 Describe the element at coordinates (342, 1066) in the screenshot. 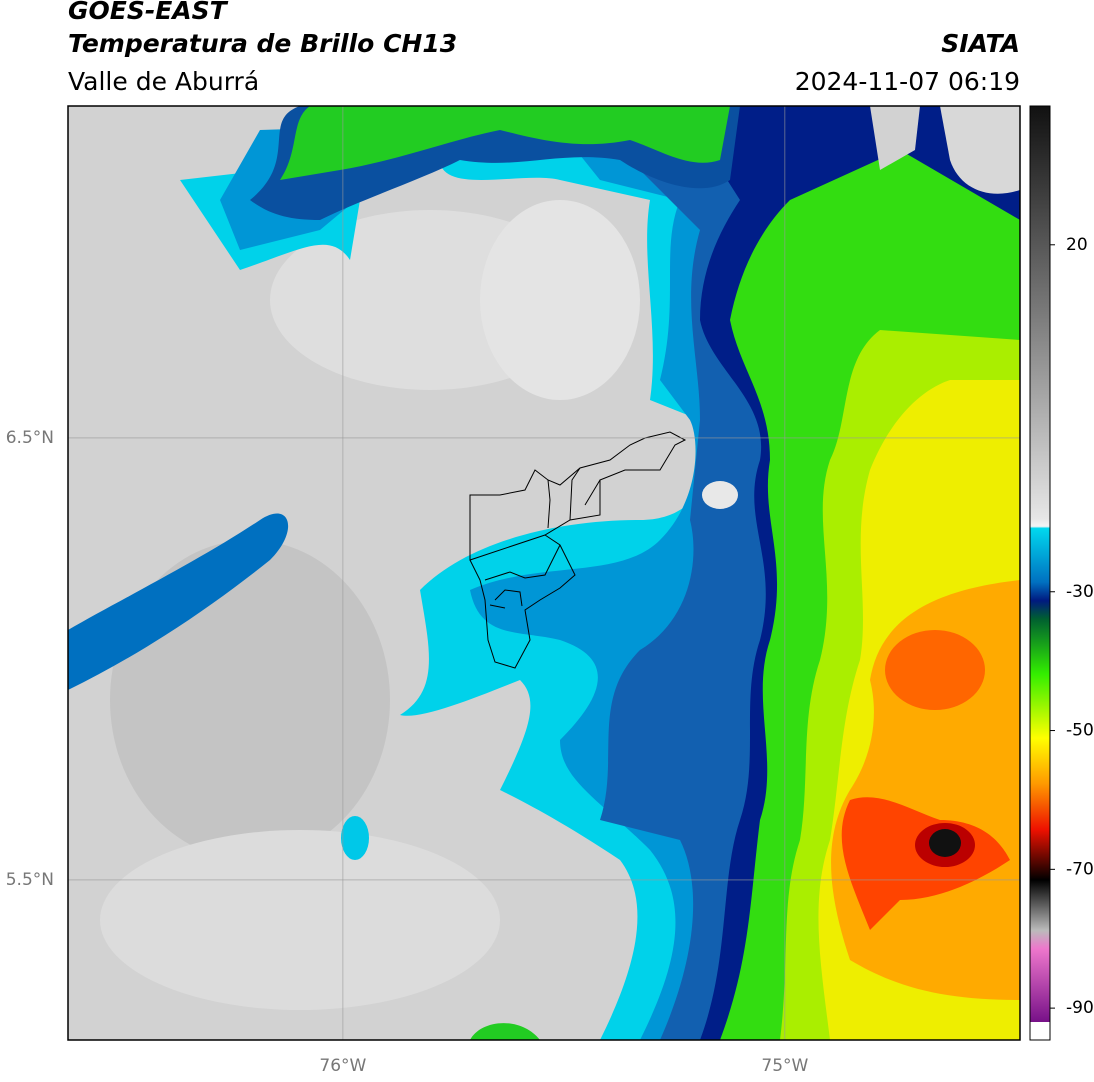

I see `x-tick-label: 76°W` at that location.